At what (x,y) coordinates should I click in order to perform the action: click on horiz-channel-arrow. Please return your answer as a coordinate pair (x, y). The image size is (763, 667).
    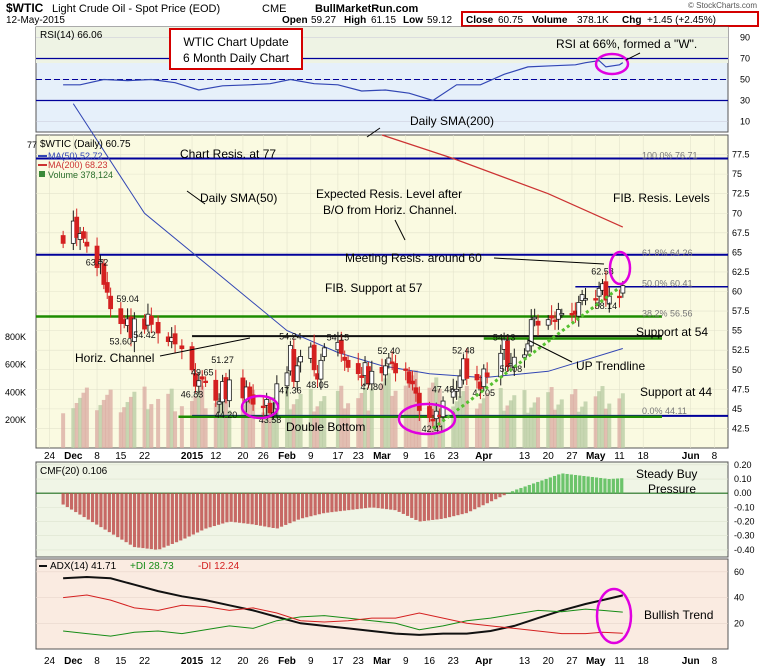
    Looking at the image, I should click on (205, 347).